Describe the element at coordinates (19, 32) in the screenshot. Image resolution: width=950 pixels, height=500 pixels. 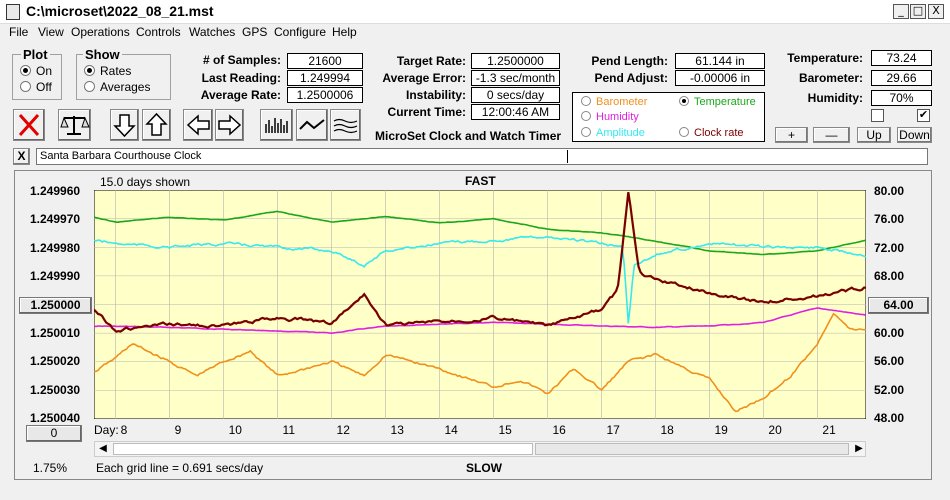
I see `menu-file: File` at that location.